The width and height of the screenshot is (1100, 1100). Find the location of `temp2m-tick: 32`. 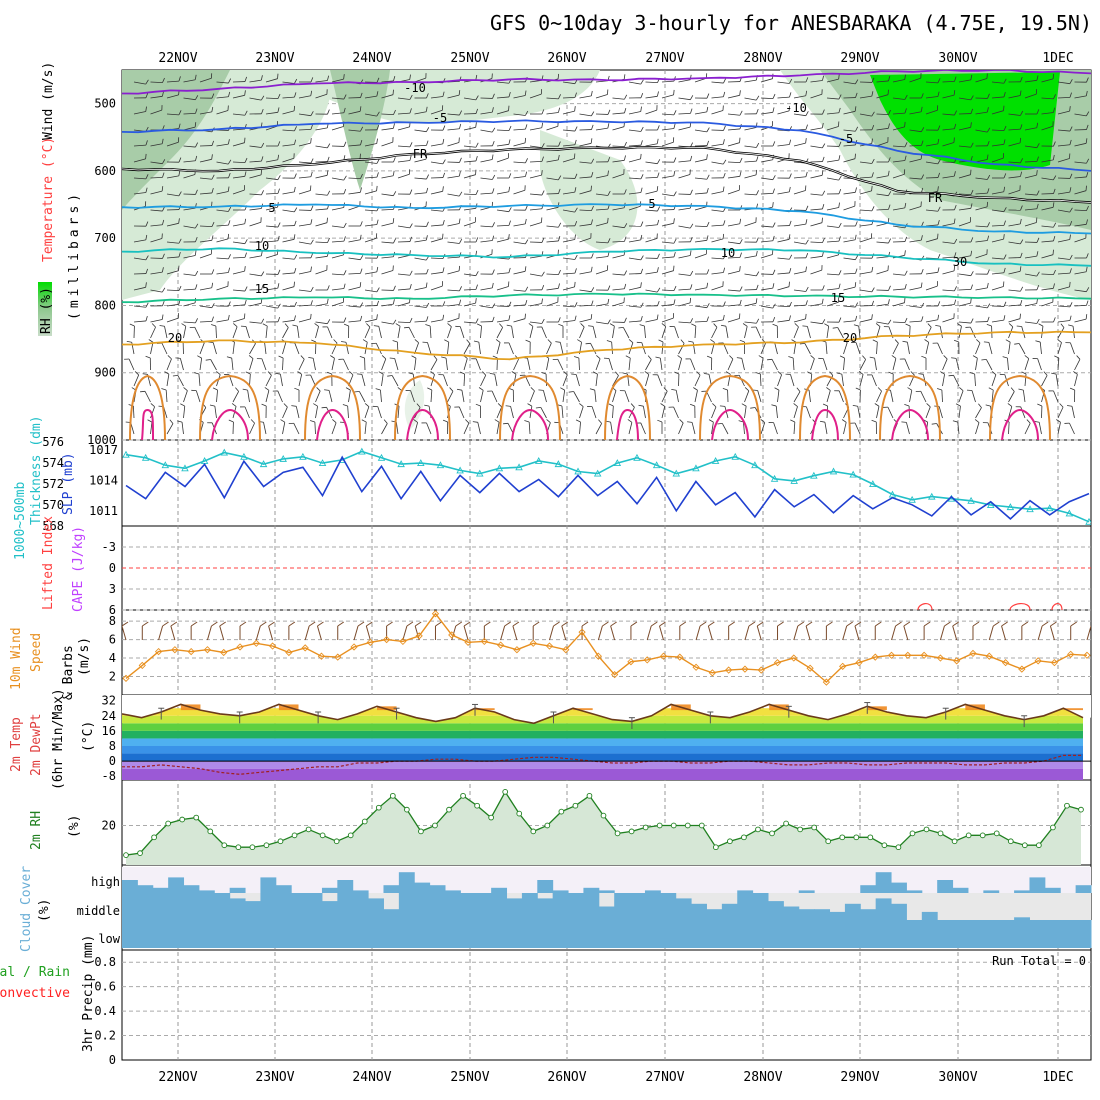

temp2m-tick: 32 is located at coordinates (109, 701).